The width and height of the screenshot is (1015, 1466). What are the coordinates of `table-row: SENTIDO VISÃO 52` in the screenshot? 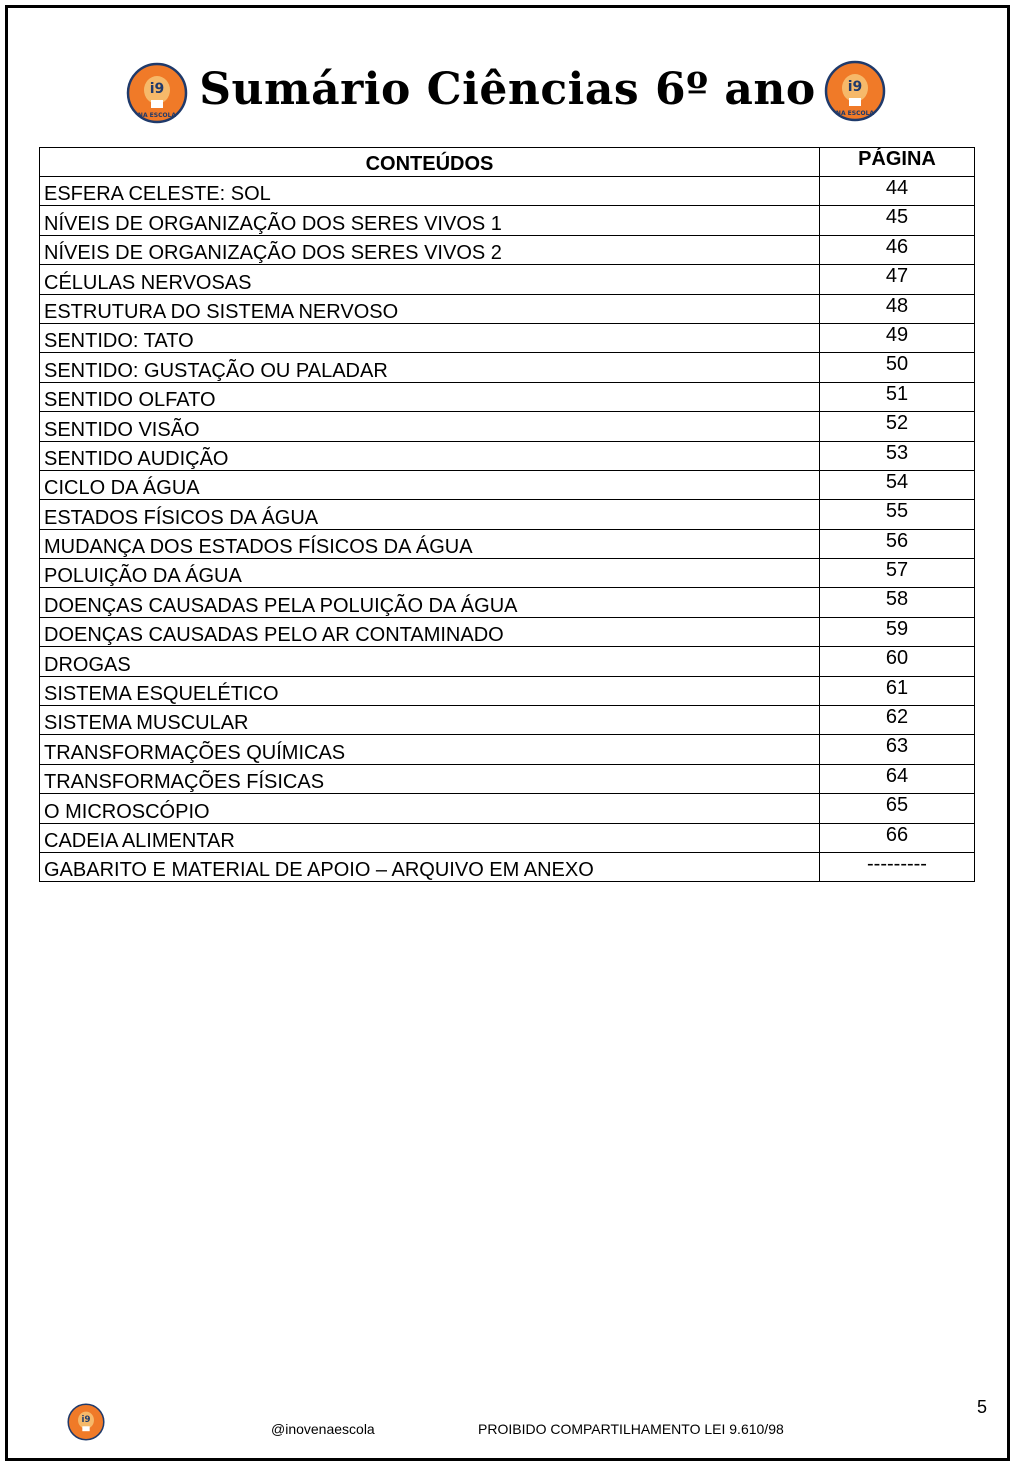 It's located at (507, 426).